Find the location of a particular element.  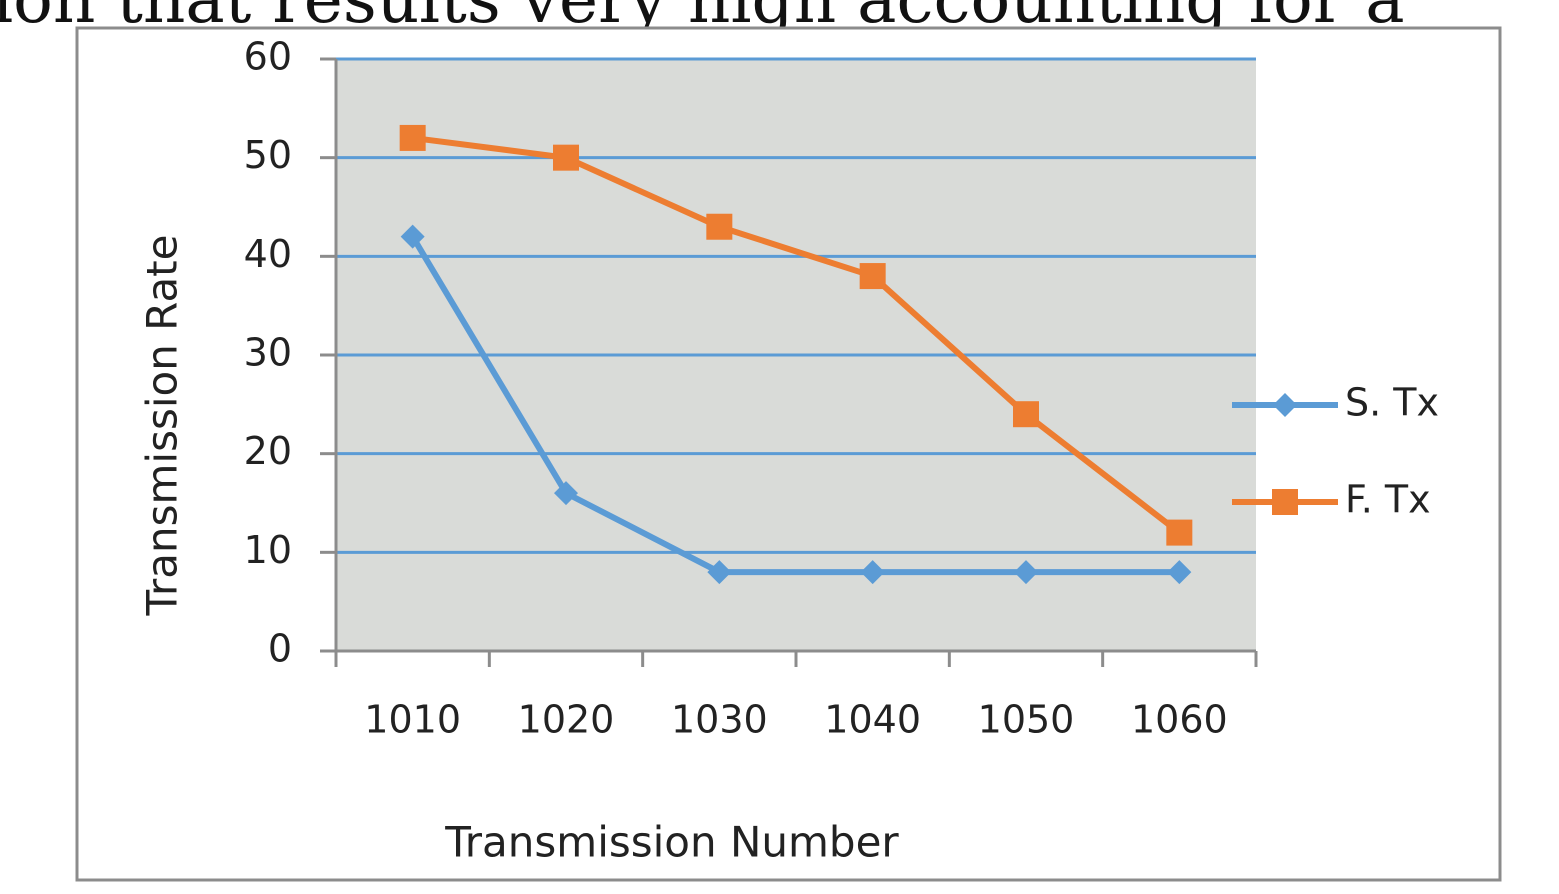

legend-label: F. Tx is located at coordinates (1388, 500).